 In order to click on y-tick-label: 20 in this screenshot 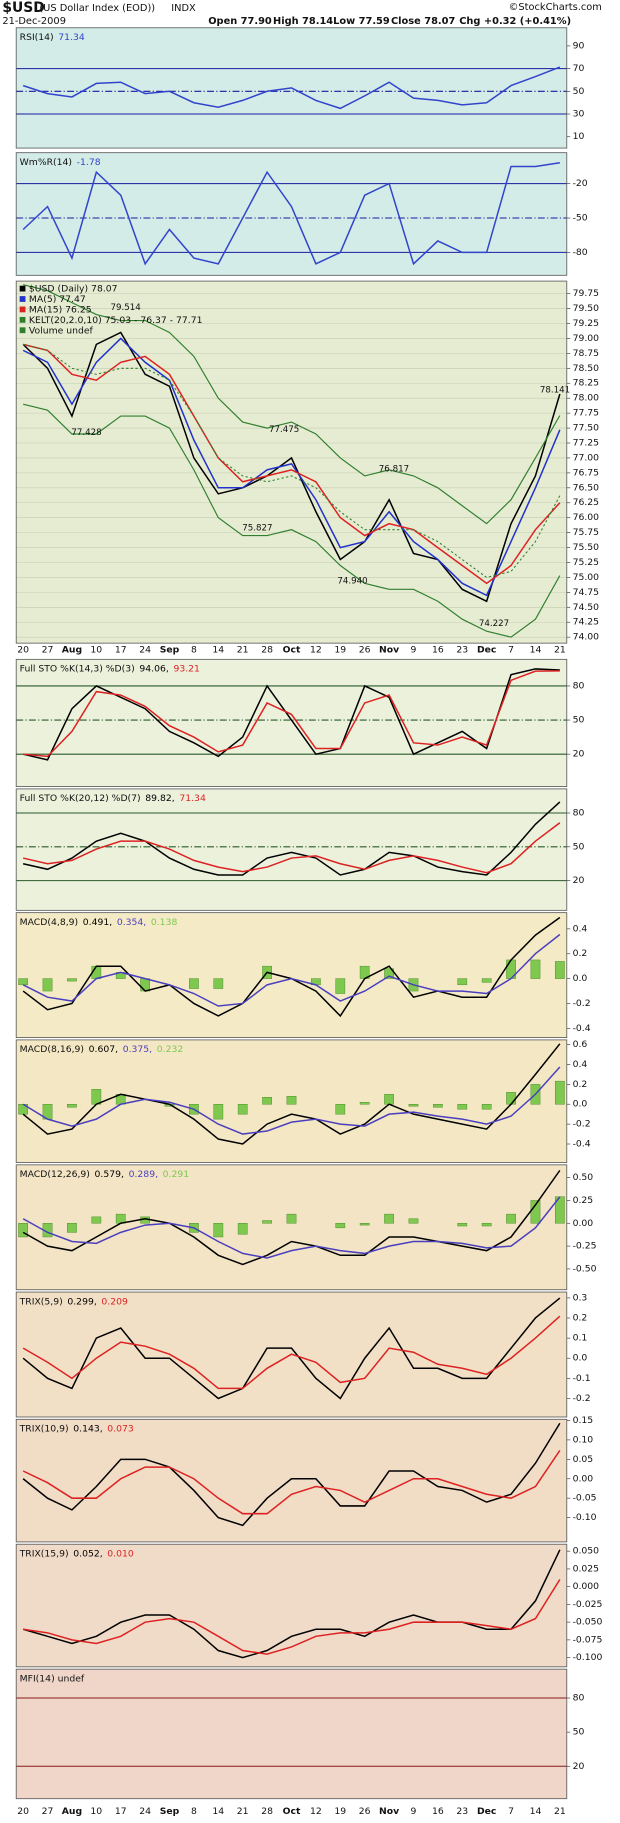, I will do `click(579, 880)`.